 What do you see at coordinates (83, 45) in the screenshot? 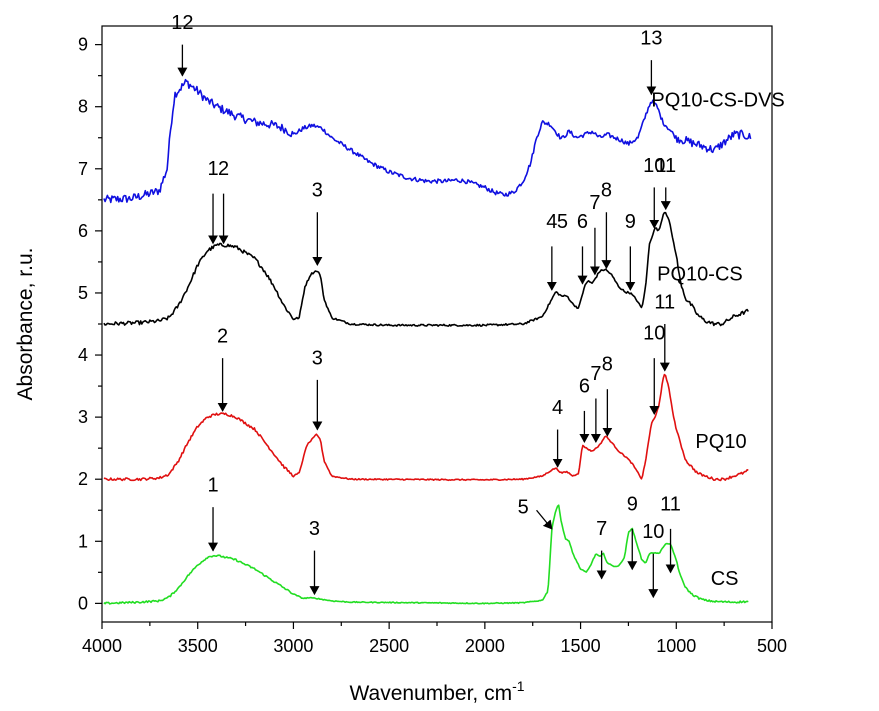
I see `y-tick-label: 9` at bounding box center [83, 45].